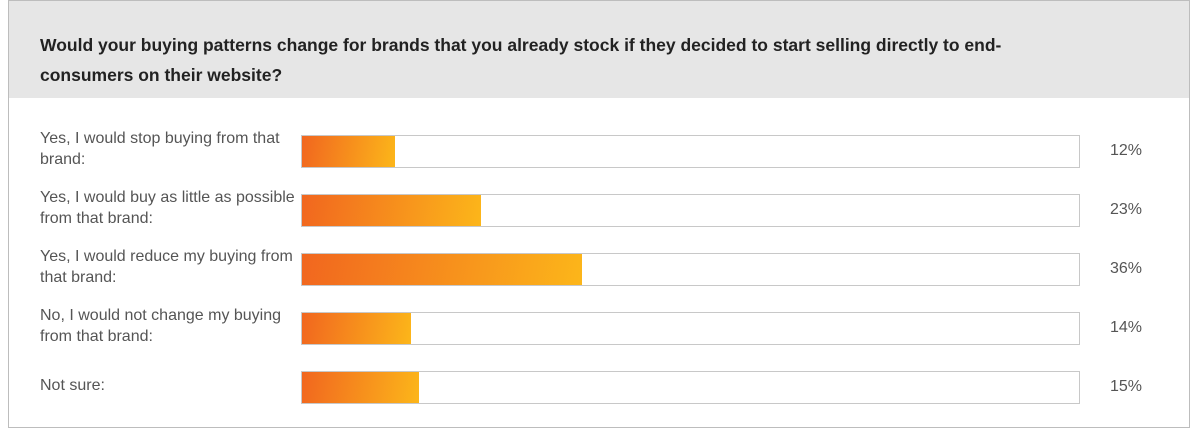 Image resolution: width=1200 pixels, height=436 pixels. I want to click on value-label: 14%, so click(1125, 327).